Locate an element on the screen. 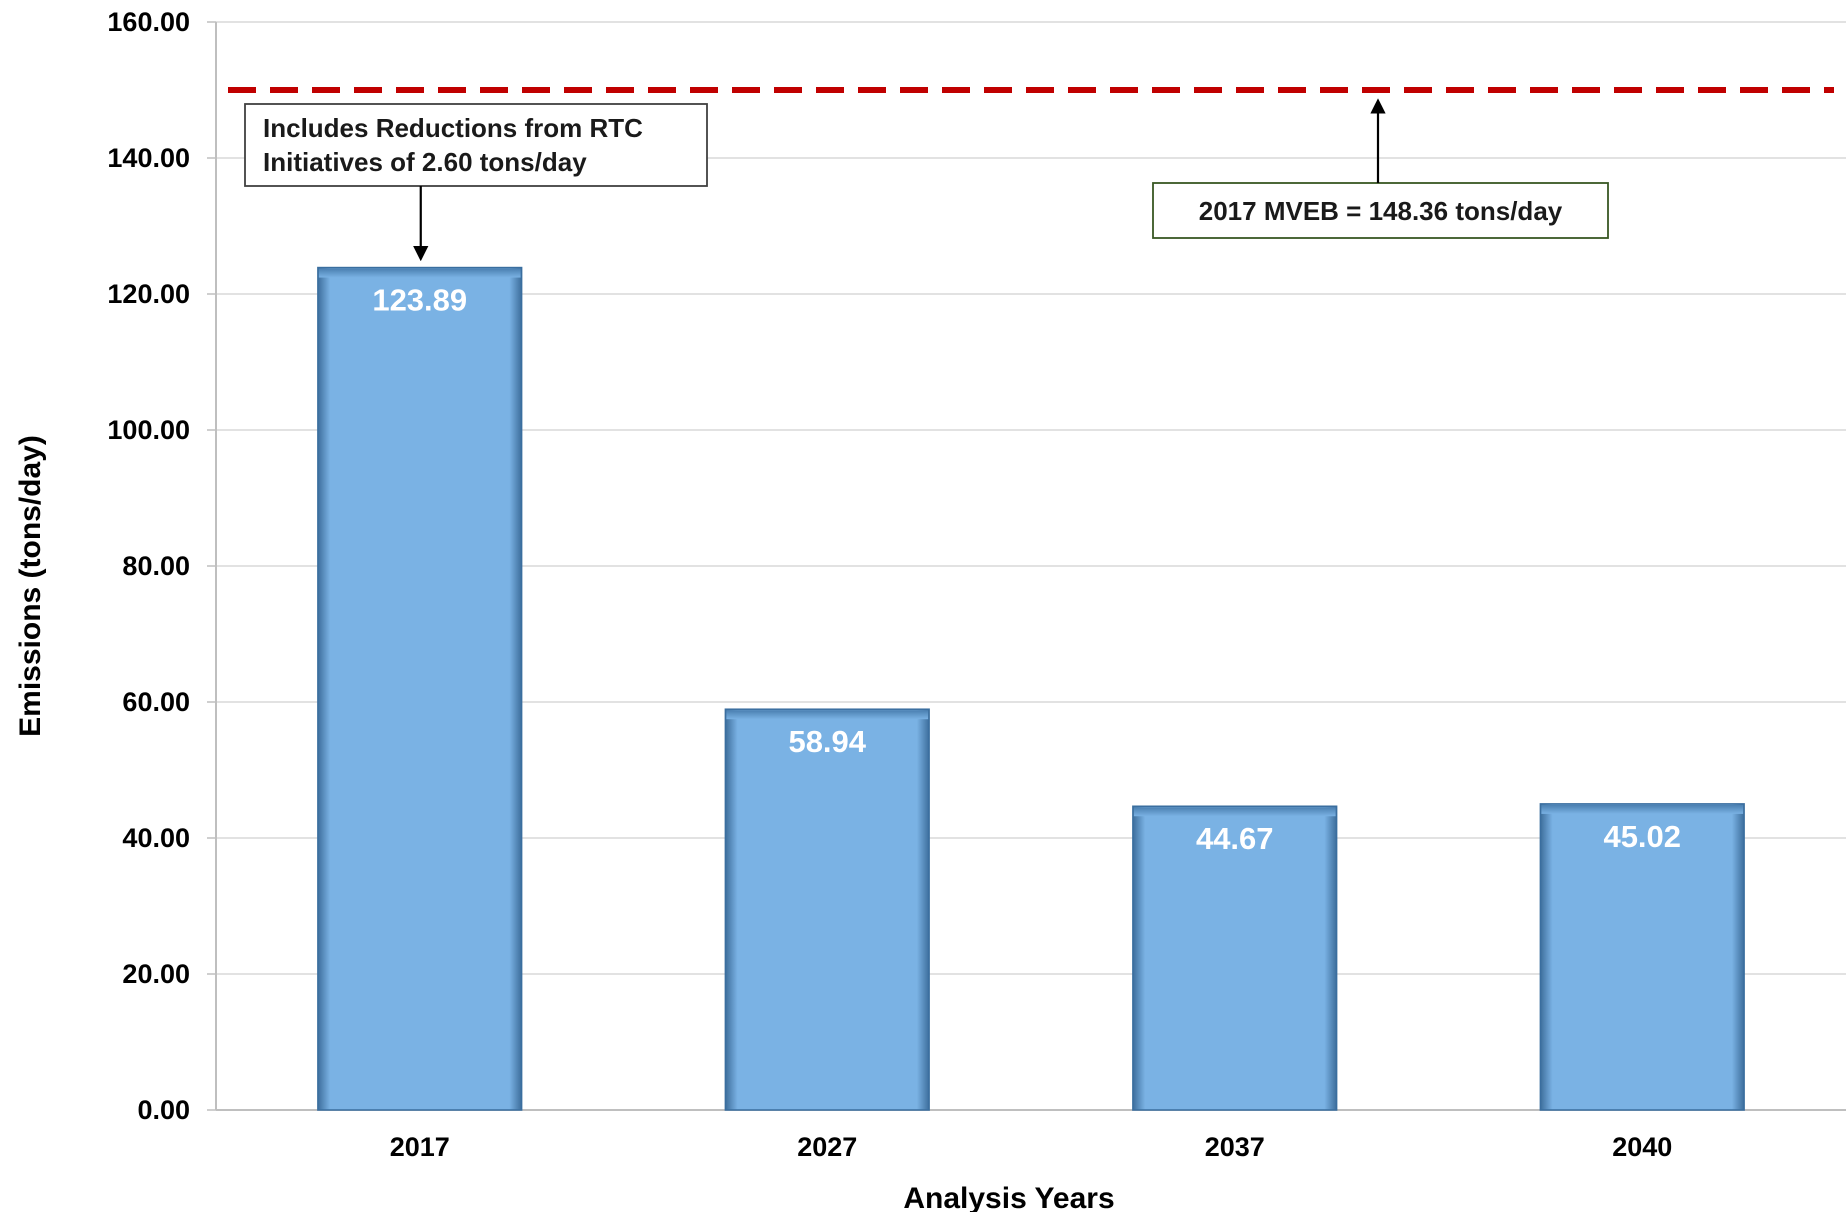 The image size is (1846, 1212). annotation-mveb: 2017 MVEB = 148.36 tons/day is located at coordinates (1380, 168).